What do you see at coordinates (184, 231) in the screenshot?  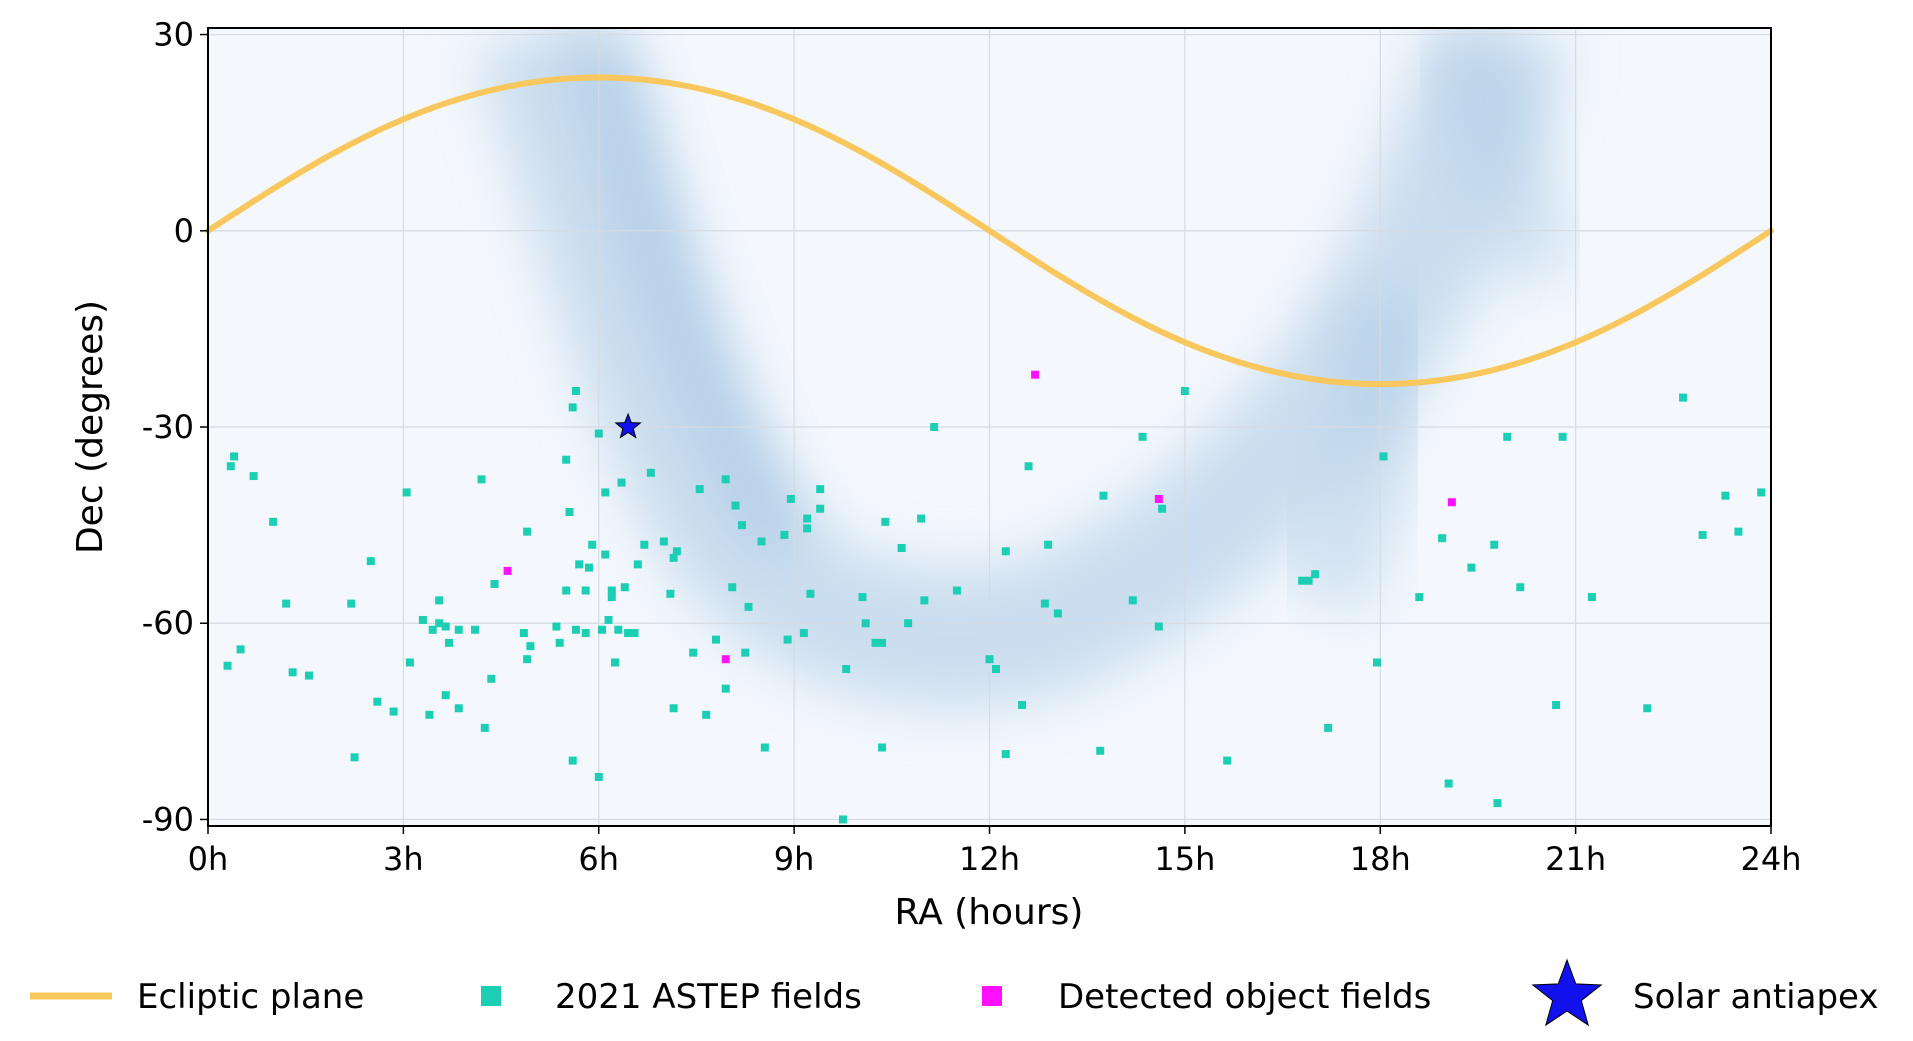 I see `y-tick-label: 0` at bounding box center [184, 231].